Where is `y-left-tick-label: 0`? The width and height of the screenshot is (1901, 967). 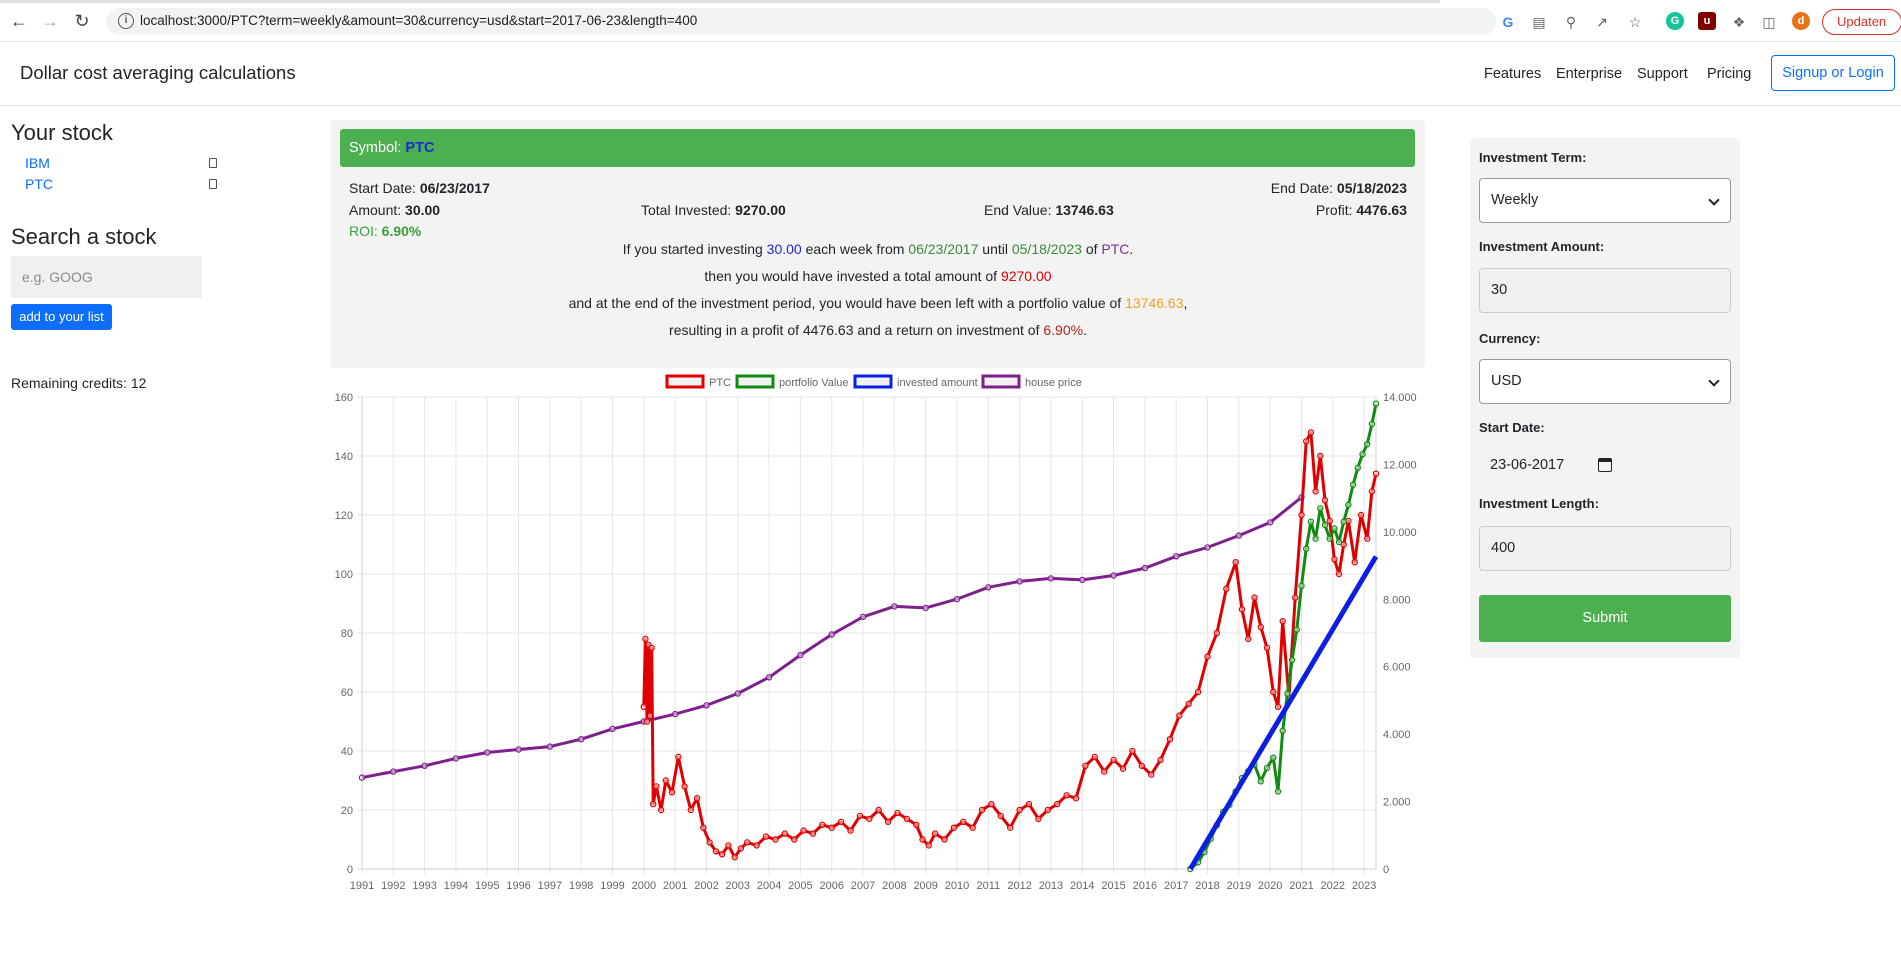
y-left-tick-label: 0 is located at coordinates (350, 870).